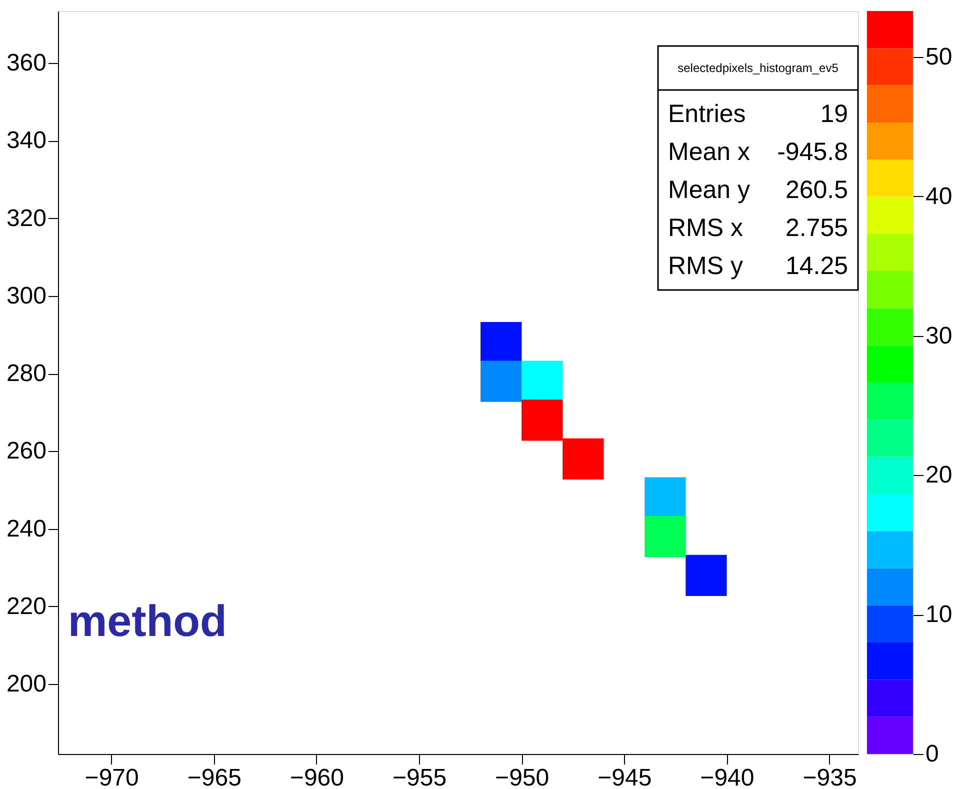  I want to click on annotation: method, so click(147, 621).